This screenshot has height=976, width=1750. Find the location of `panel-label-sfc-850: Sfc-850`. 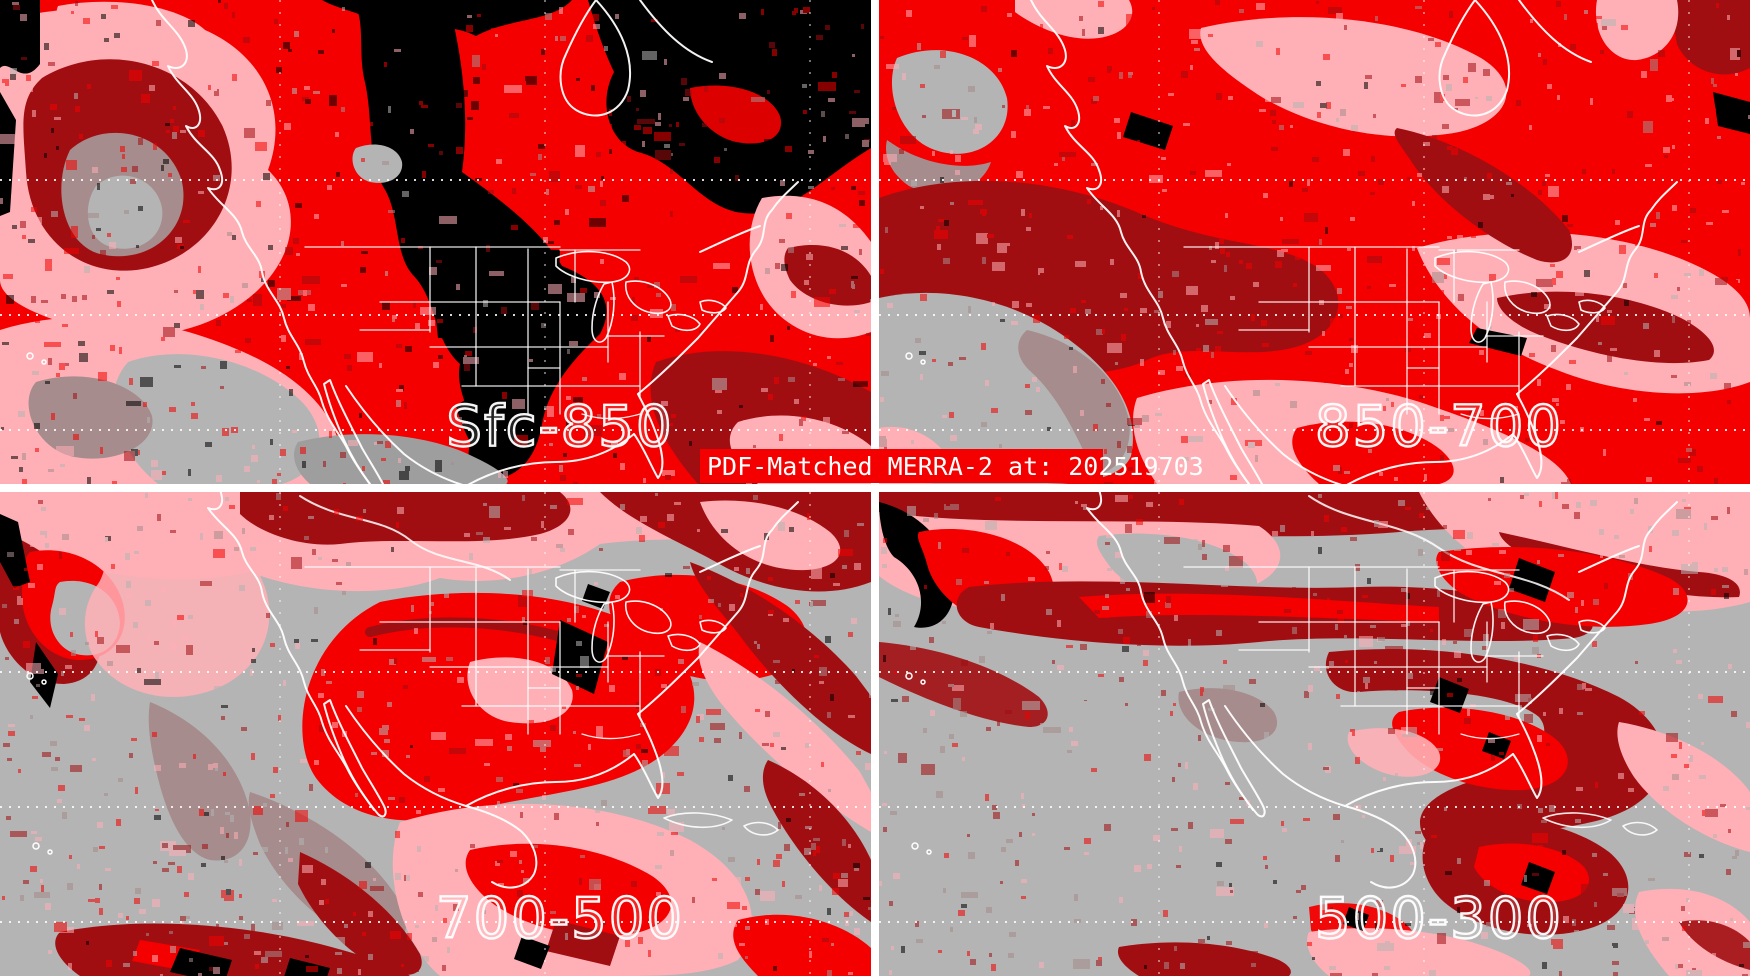

panel-label-sfc-850: Sfc-850 is located at coordinates (559, 426).